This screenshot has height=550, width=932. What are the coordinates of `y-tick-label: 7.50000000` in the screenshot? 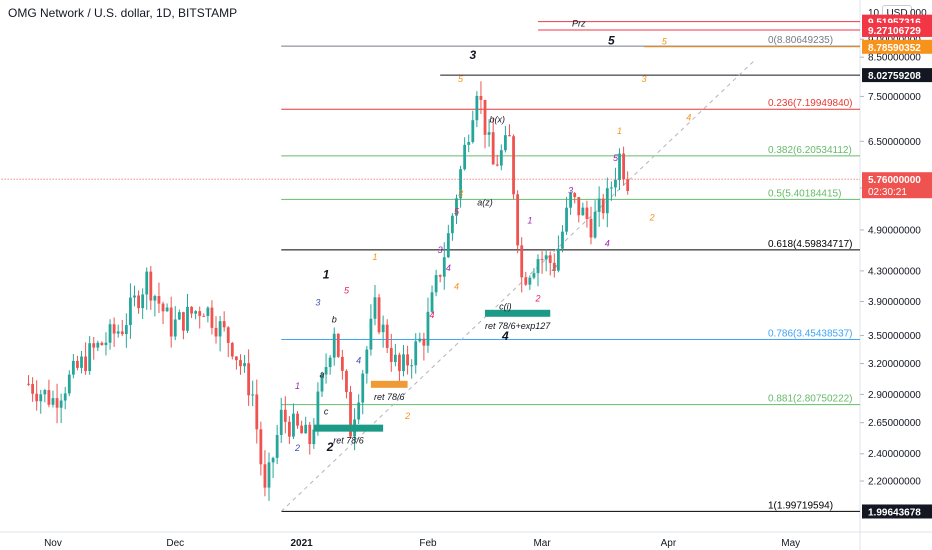 It's located at (894, 97).